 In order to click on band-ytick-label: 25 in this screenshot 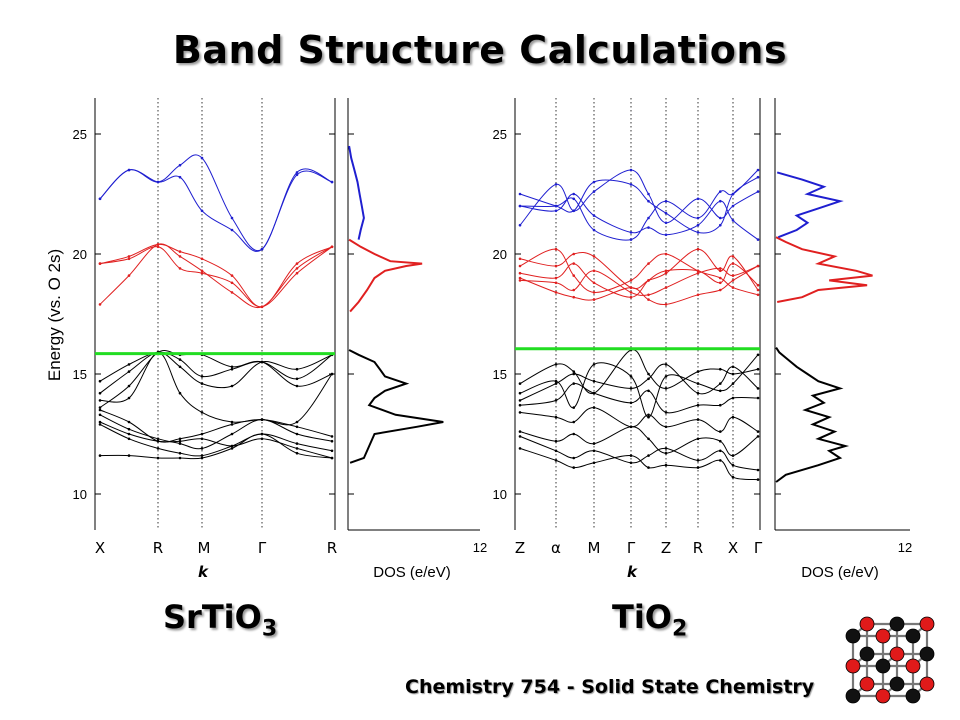, I will do `click(500, 134)`.